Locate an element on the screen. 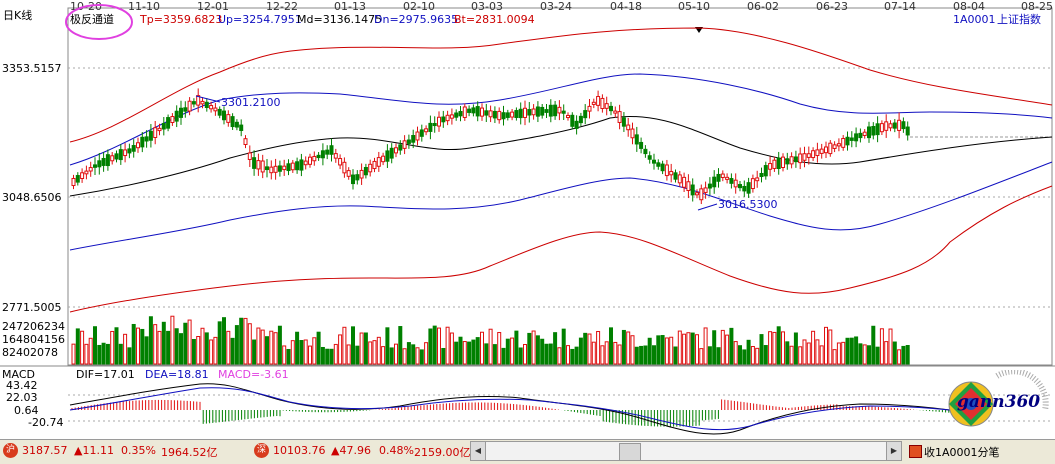 The height and width of the screenshot is (464, 1055). tick-detail-link: 收1A0001分笔 is located at coordinates (962, 452).